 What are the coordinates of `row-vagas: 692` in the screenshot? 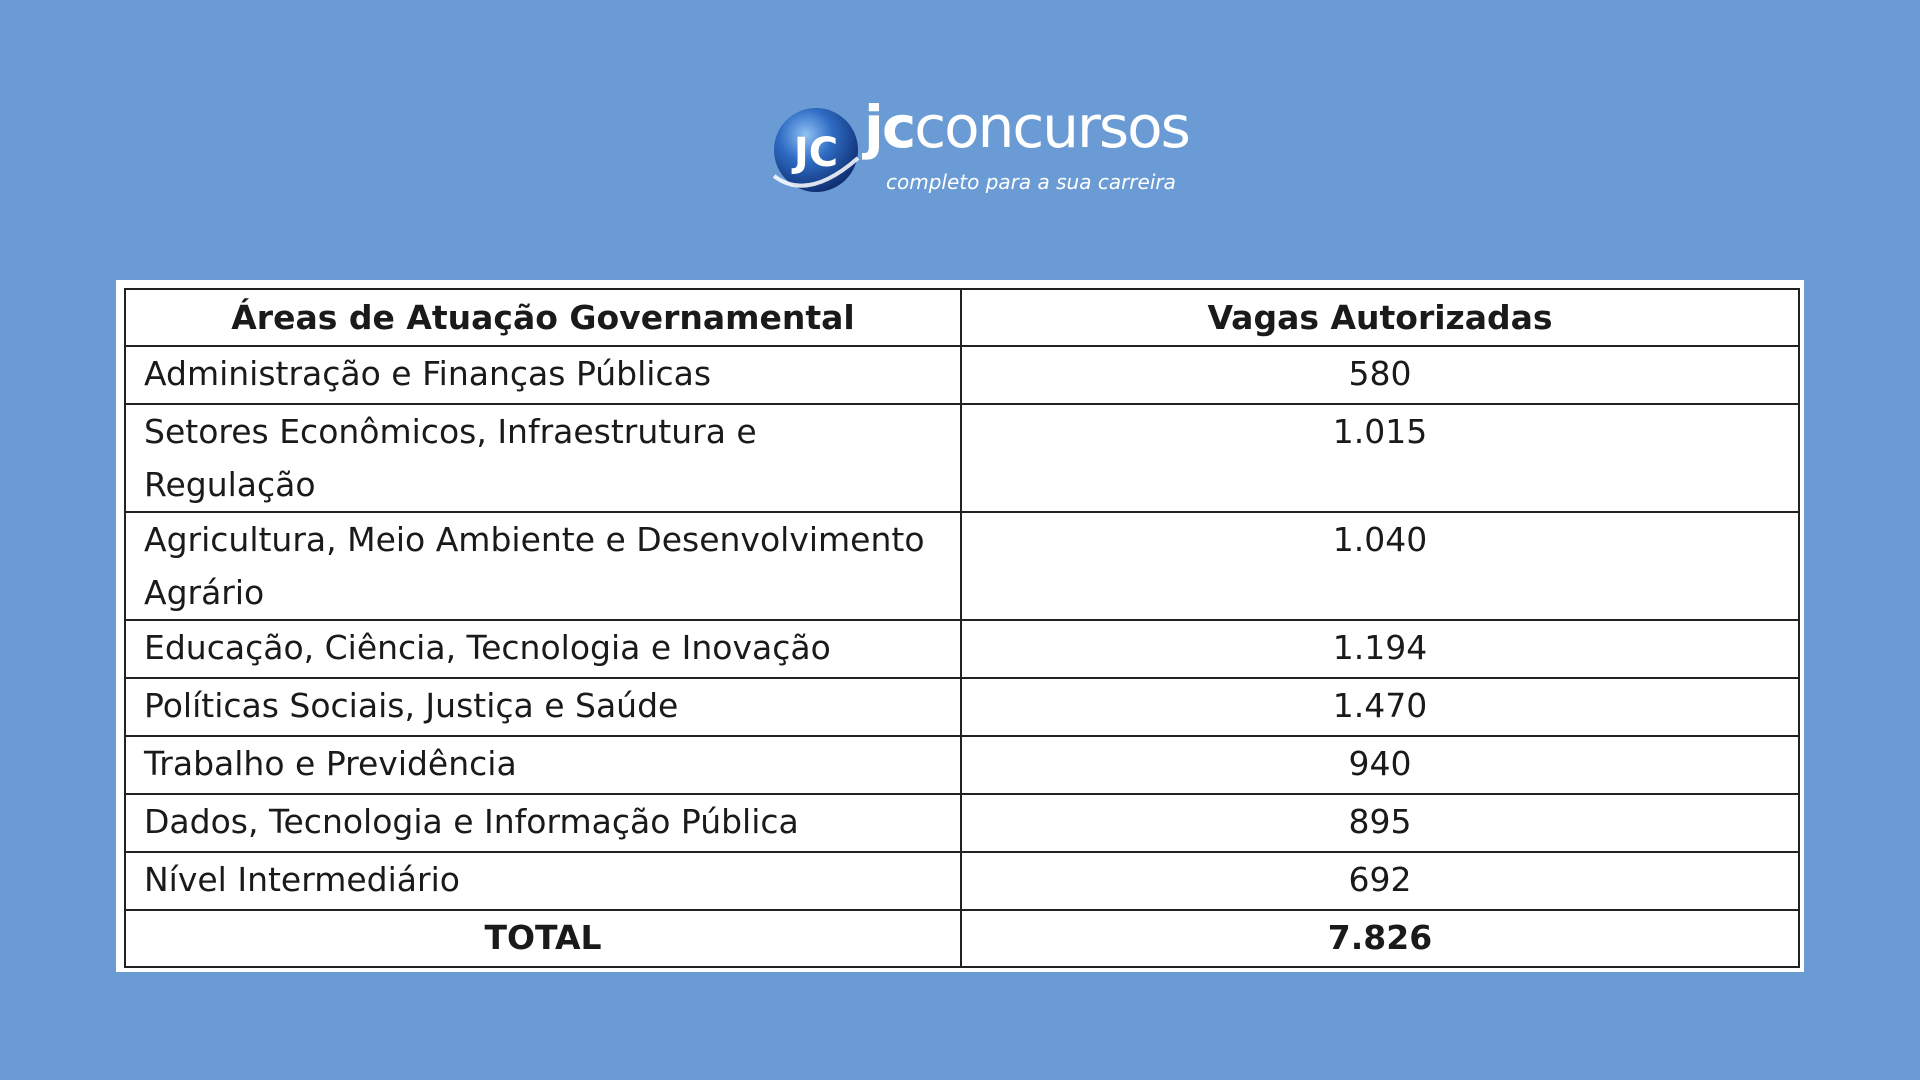 It's located at (1380, 881).